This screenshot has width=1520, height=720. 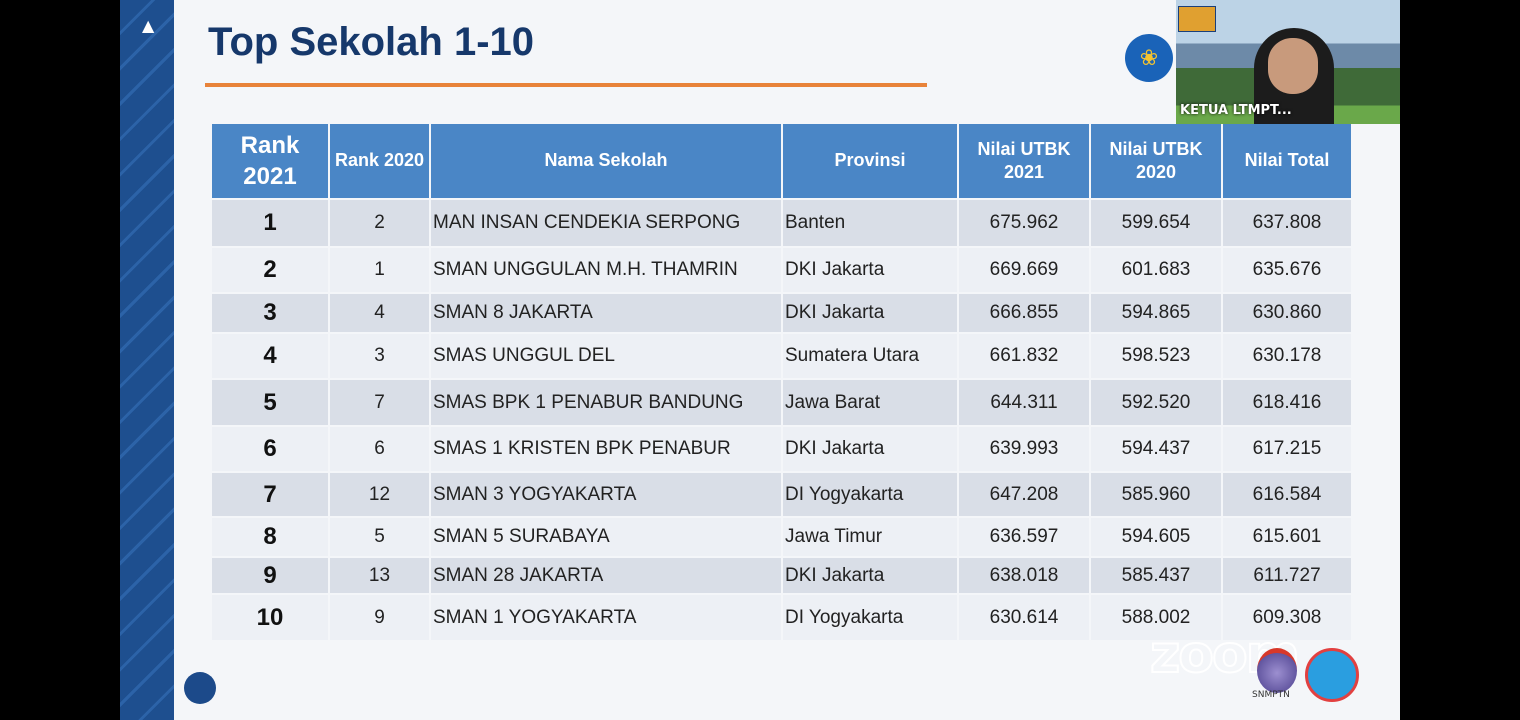 I want to click on column-header: Nilai UTBK 2020, so click(x=1156, y=161).